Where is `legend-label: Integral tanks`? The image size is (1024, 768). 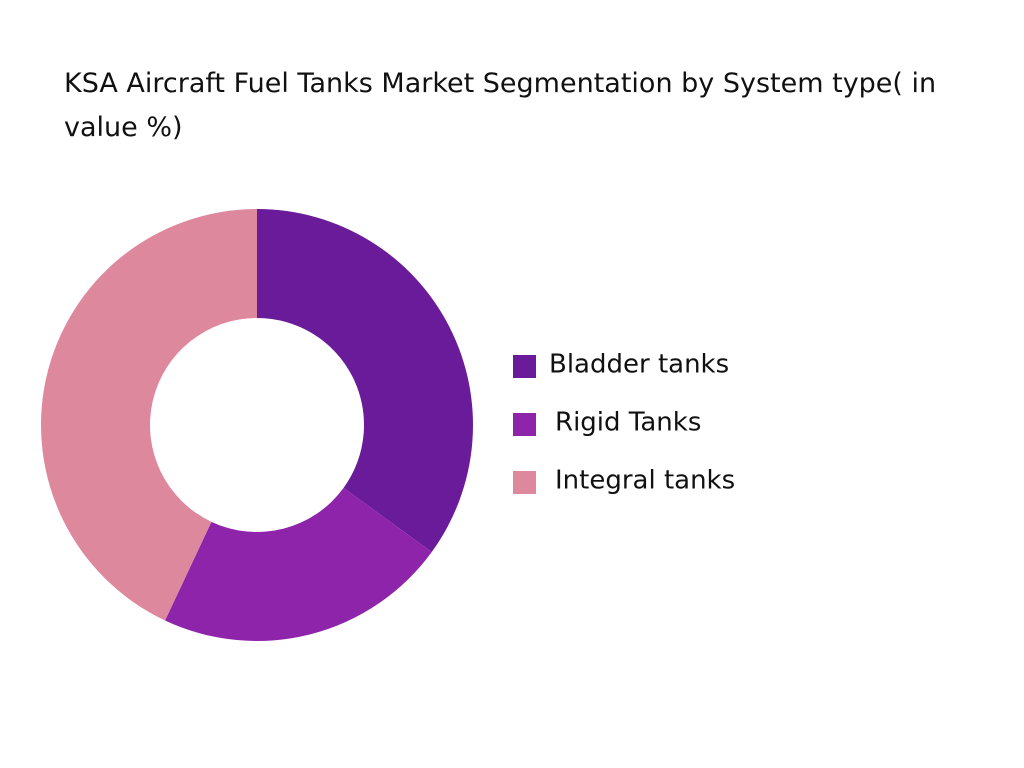 legend-label: Integral tanks is located at coordinates (645, 481).